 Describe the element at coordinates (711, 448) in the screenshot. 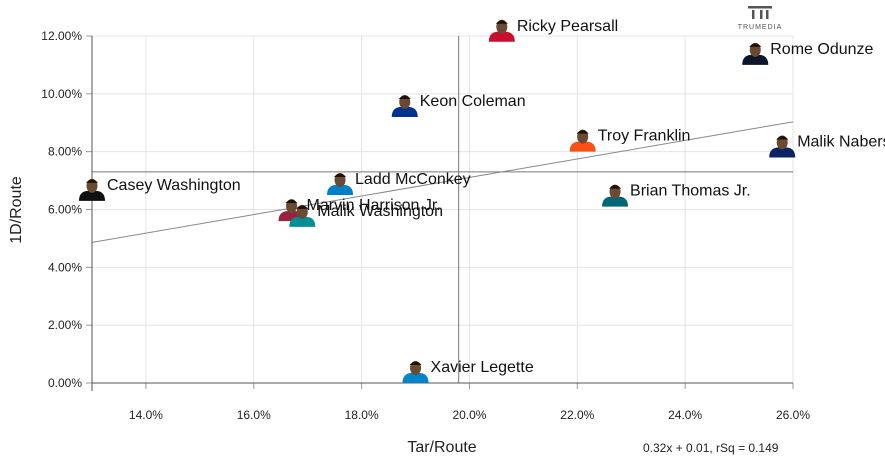

I see `trendline-equation: 0.32x + 0.01, rSq = 0.149` at that location.